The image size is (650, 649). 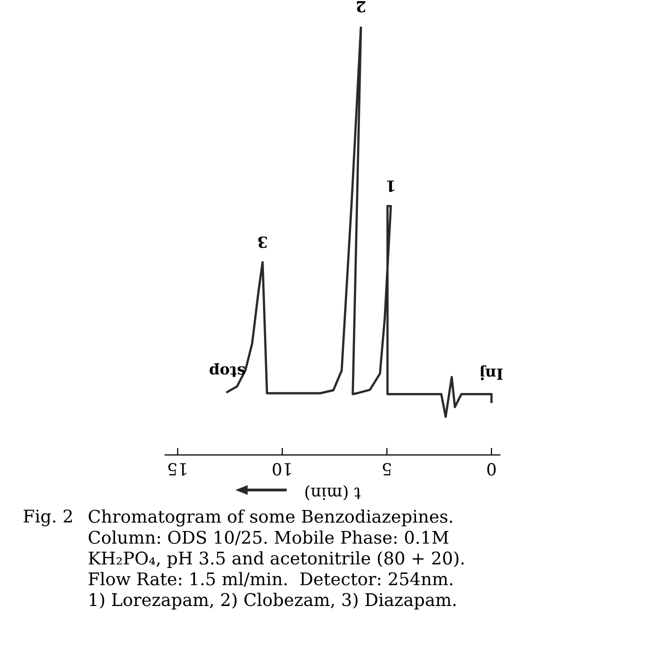 I want to click on annotation: Inj, so click(x=491, y=372).